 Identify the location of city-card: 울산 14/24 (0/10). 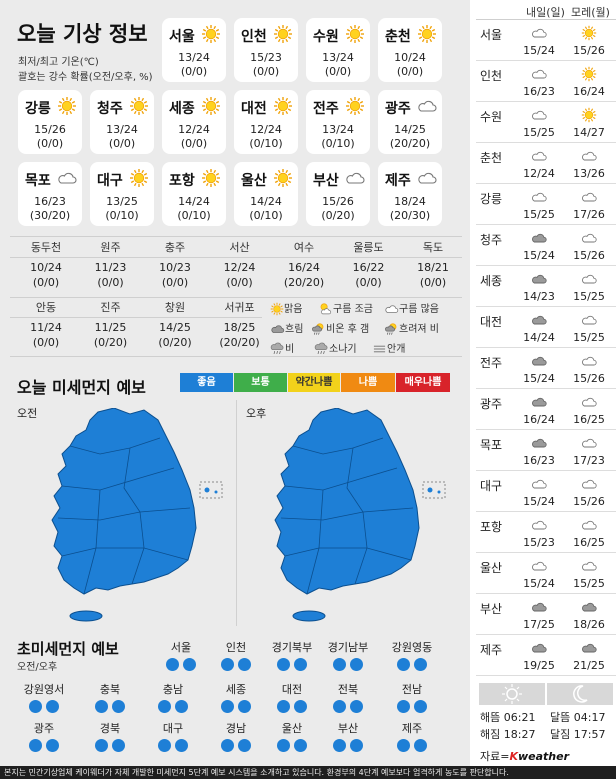
(266, 194).